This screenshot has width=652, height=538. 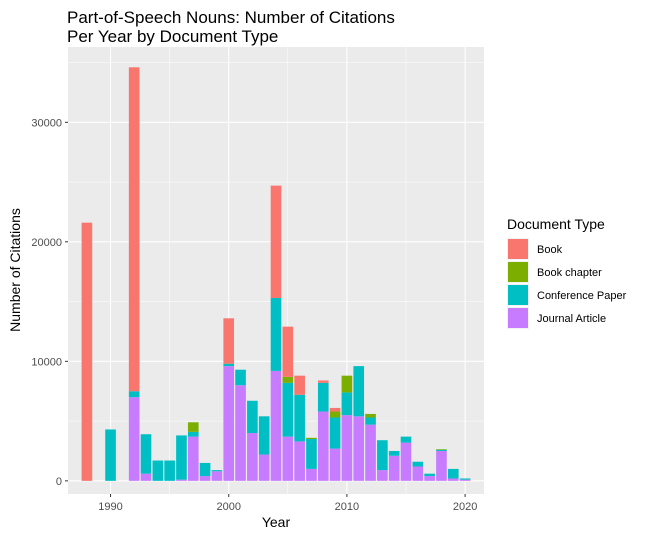 What do you see at coordinates (441, 465) in the screenshot?
I see `bar-journal-article-2018` at bounding box center [441, 465].